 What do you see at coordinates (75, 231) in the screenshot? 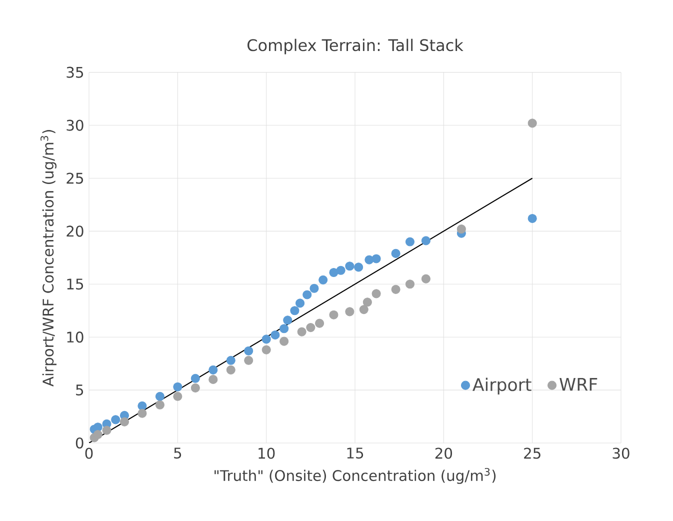
I see `y-tick-label: 20` at bounding box center [75, 231].